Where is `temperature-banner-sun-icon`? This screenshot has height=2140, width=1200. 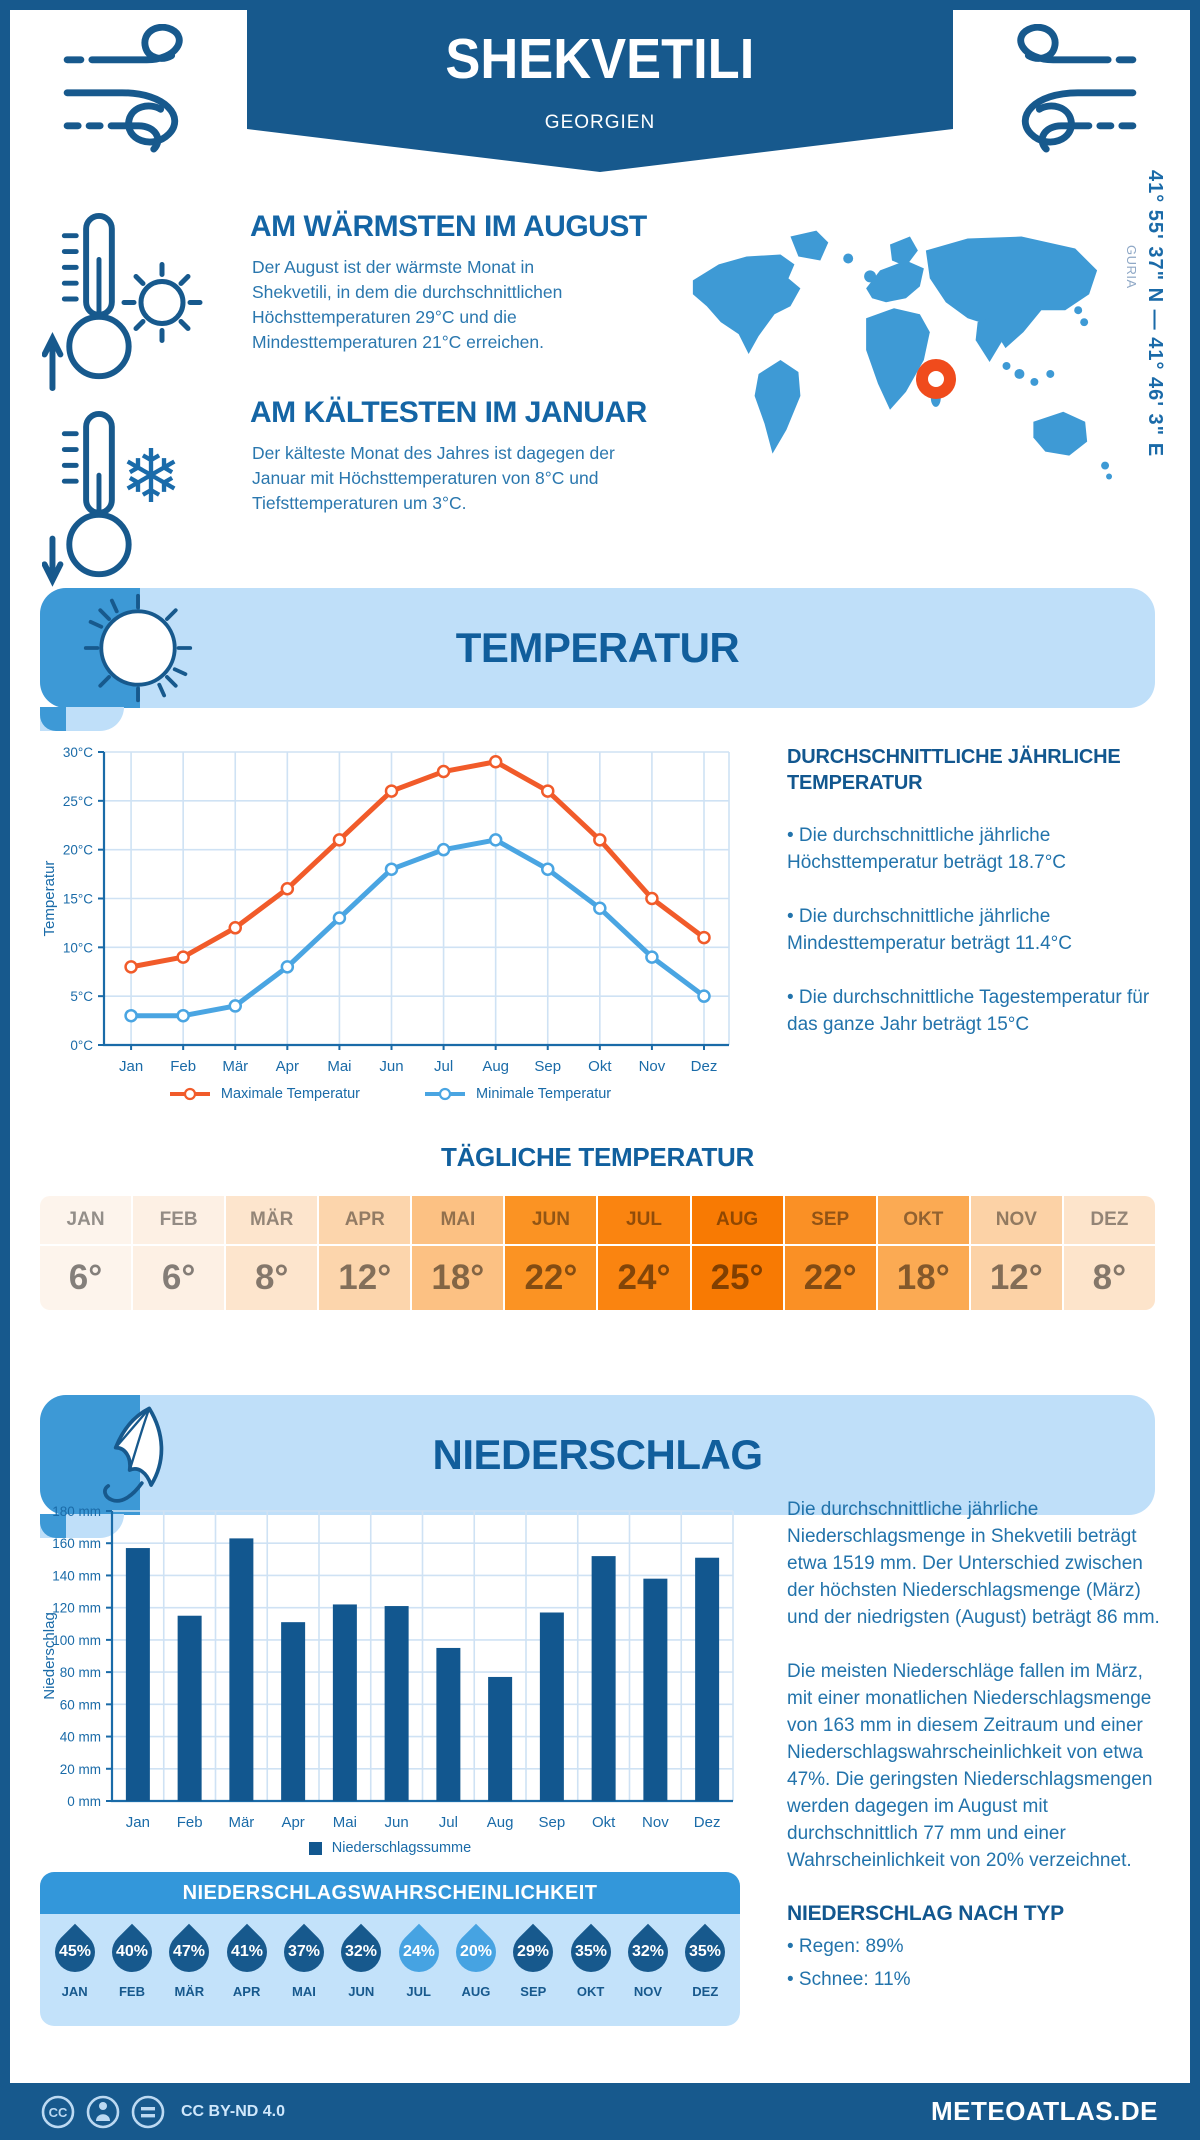
temperature-banner-sun-icon is located at coordinates (138, 648).